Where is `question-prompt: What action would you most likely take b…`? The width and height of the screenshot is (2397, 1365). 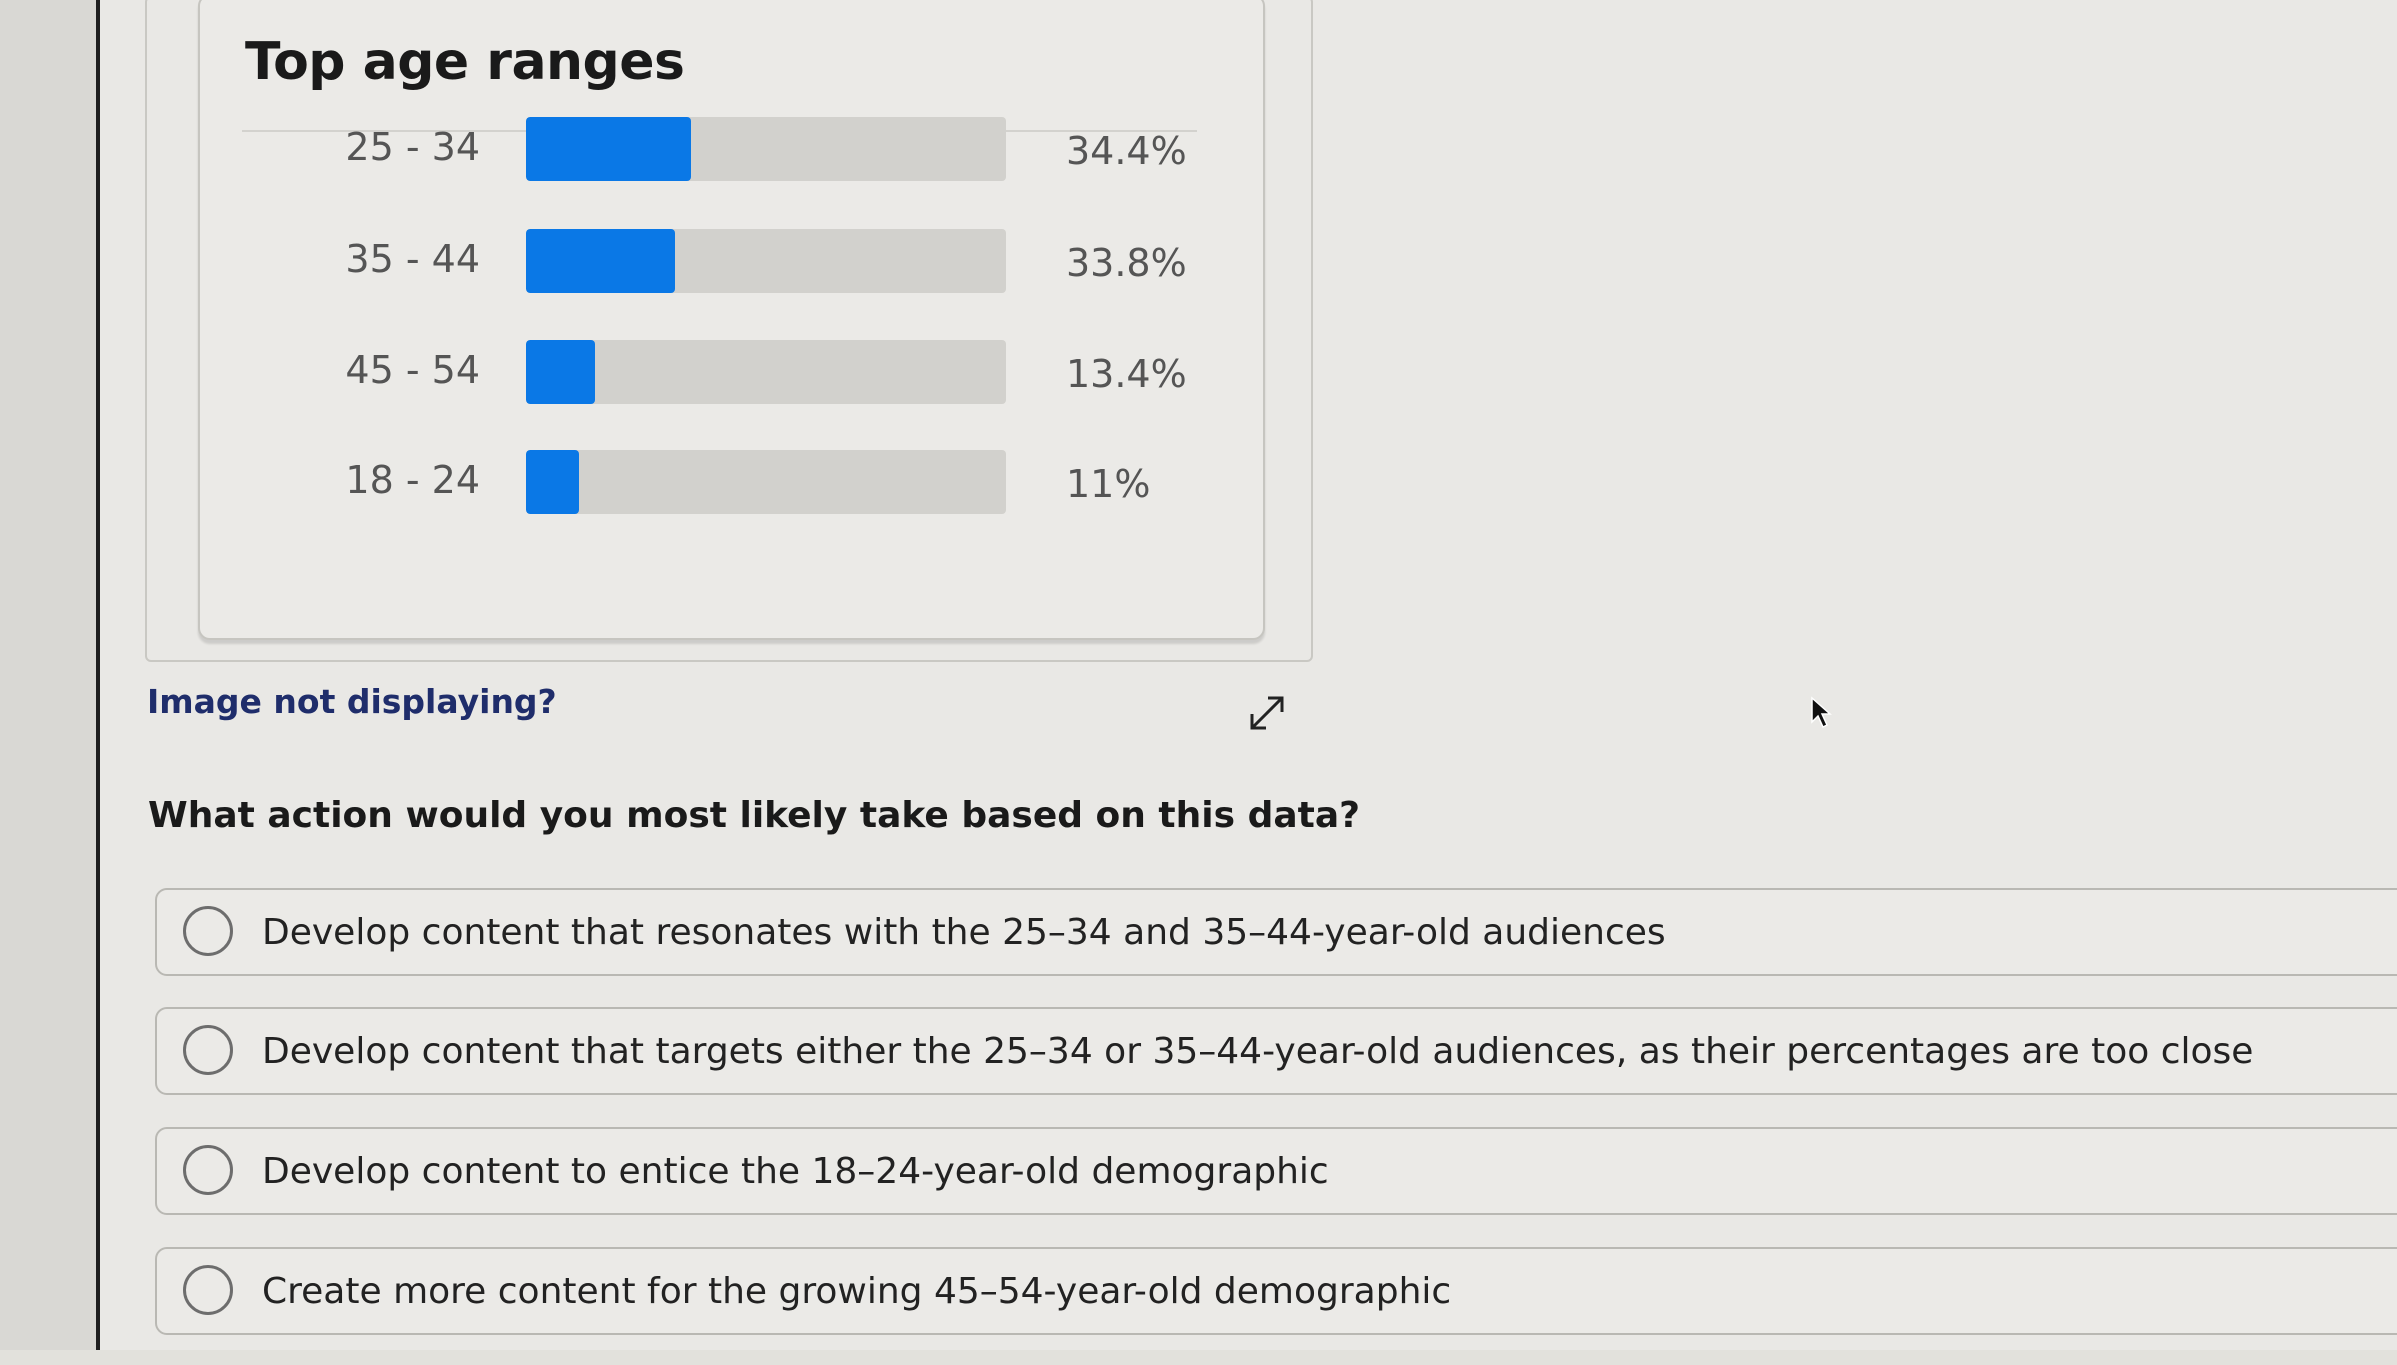
question-prompt: What action would you most likely take b… is located at coordinates (754, 815).